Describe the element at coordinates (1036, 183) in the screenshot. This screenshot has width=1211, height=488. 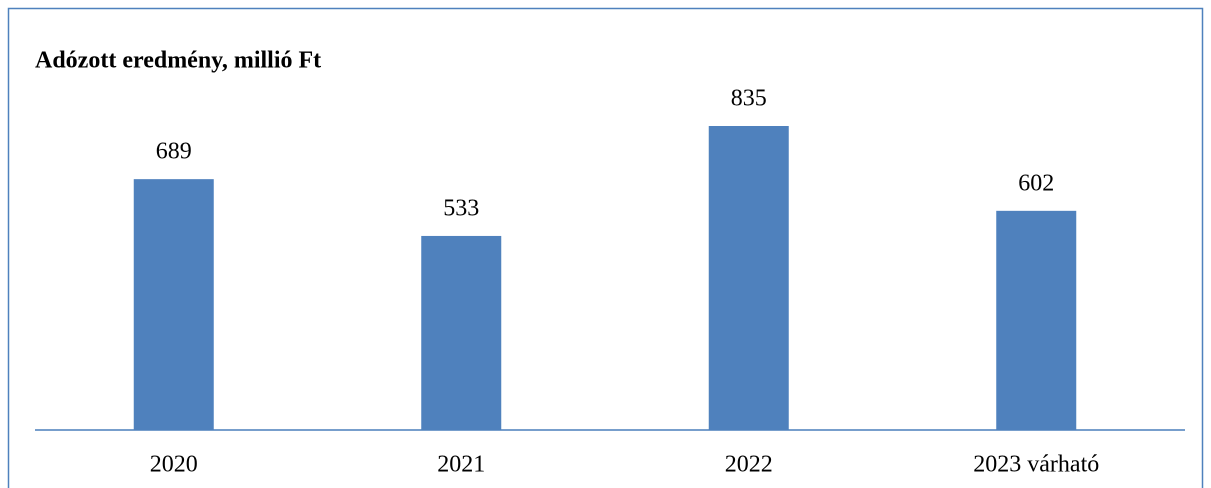
I see `data-label: 602` at that location.